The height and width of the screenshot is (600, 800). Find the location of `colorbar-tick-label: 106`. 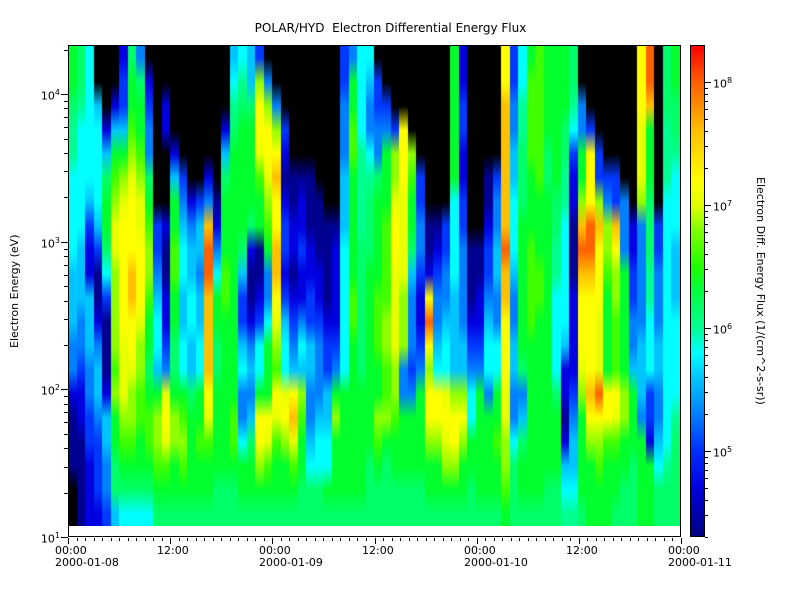

colorbar-tick-label: 106 is located at coordinates (728, 328).